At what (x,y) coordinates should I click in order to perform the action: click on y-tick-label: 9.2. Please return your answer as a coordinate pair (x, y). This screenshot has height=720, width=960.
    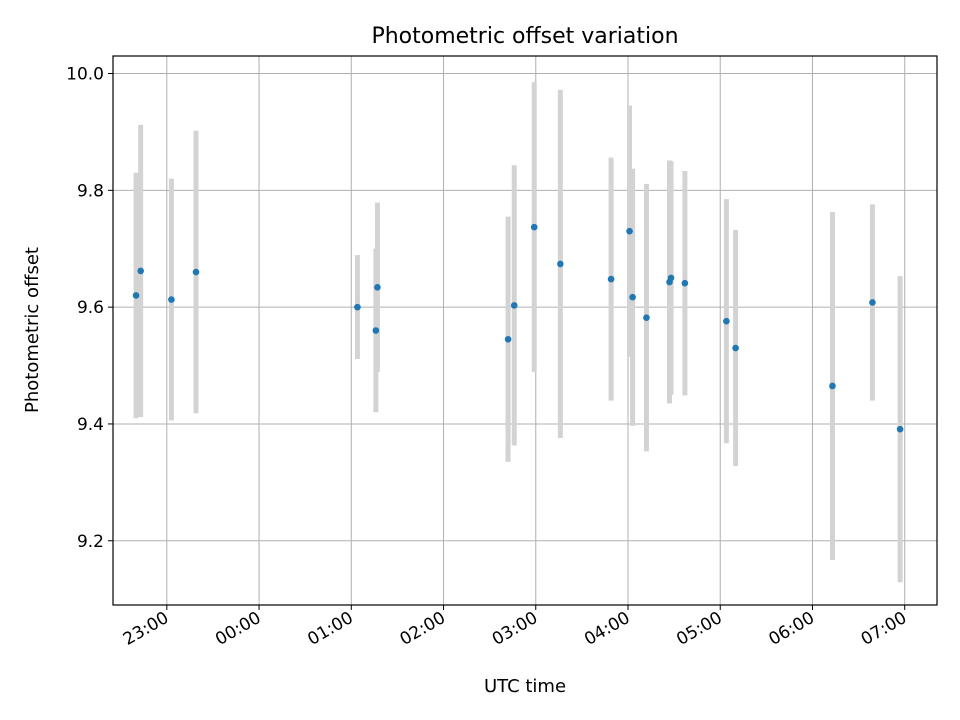
    Looking at the image, I should click on (90, 542).